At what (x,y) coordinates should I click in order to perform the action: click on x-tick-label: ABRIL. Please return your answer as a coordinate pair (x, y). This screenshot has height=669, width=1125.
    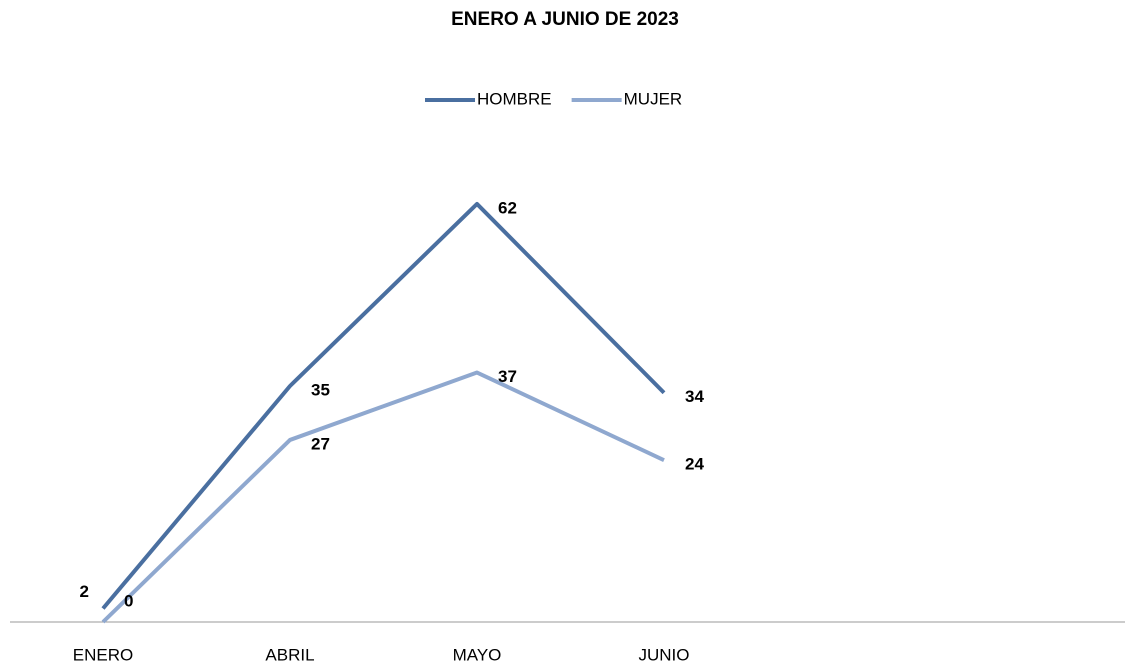
    Looking at the image, I should click on (289, 654).